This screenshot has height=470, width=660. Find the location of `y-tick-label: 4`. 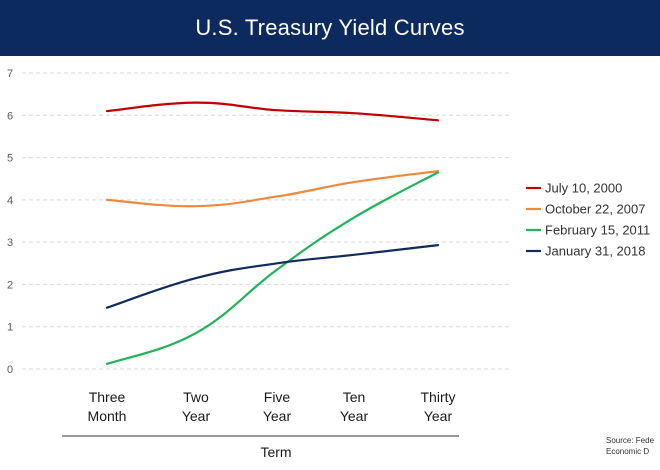

y-tick-label: 4 is located at coordinates (10, 201).